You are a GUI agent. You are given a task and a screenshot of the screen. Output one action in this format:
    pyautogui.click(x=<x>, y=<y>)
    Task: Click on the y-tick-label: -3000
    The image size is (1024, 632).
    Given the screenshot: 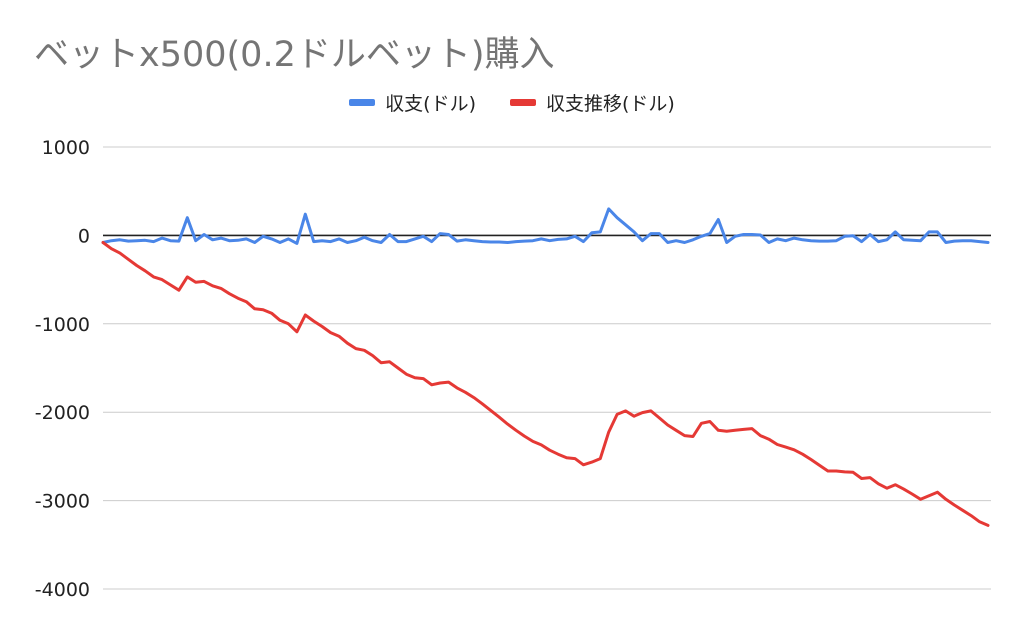 What is the action you would take?
    pyautogui.click(x=62, y=502)
    